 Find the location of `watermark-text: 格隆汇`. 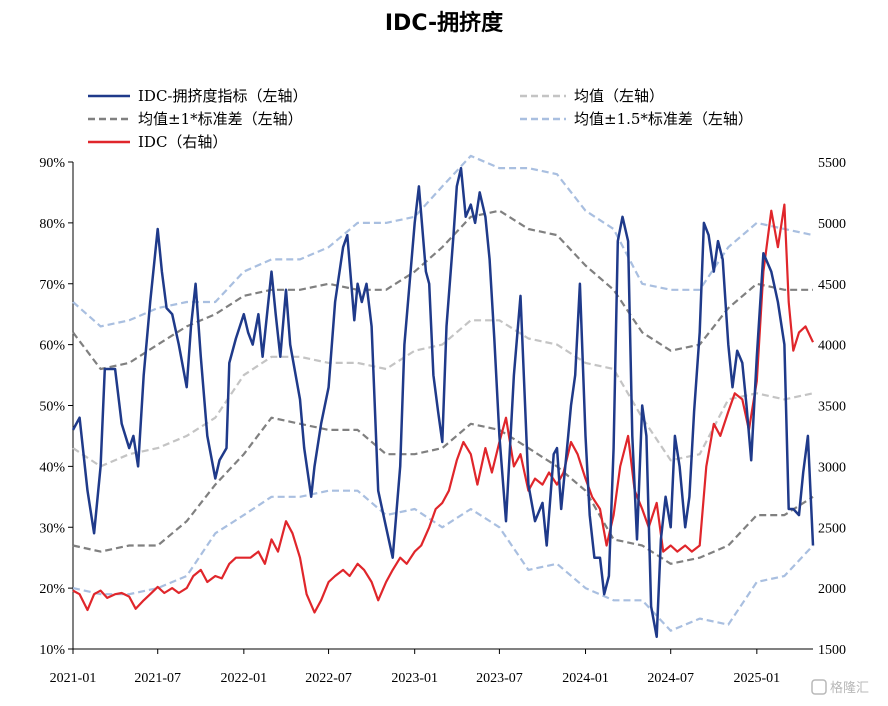

watermark-text: 格隆汇 is located at coordinates (849, 688).